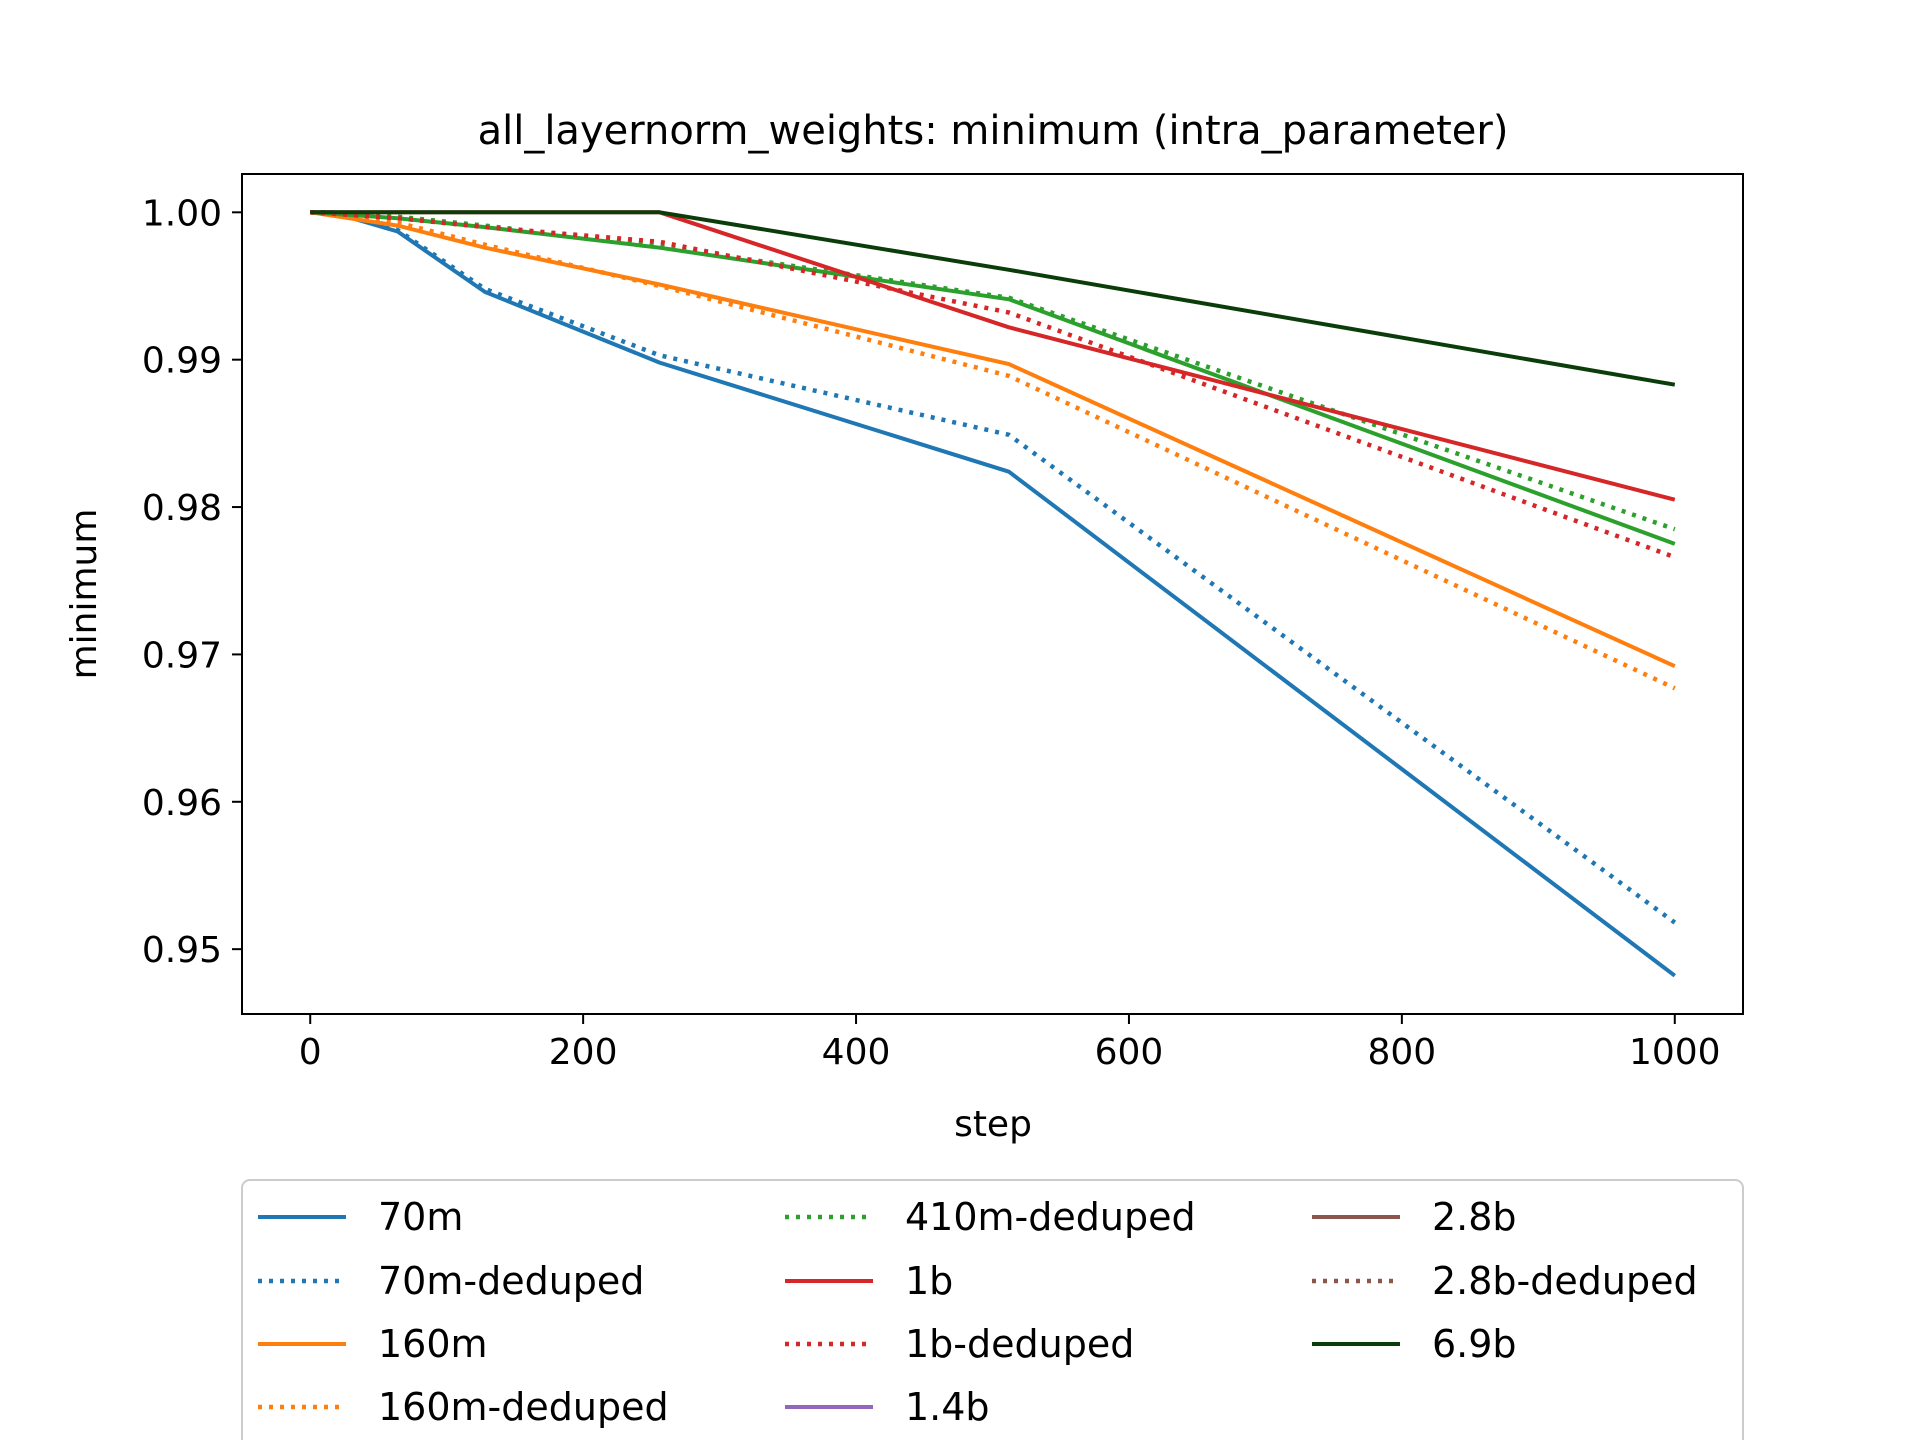 The width and height of the screenshot is (1920, 1440). I want to click on legend-label: 1.4b, so click(947, 1407).